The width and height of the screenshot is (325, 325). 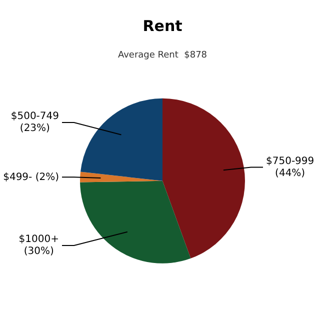 I want to click on slice-label: $1000+, so click(x=39, y=240).